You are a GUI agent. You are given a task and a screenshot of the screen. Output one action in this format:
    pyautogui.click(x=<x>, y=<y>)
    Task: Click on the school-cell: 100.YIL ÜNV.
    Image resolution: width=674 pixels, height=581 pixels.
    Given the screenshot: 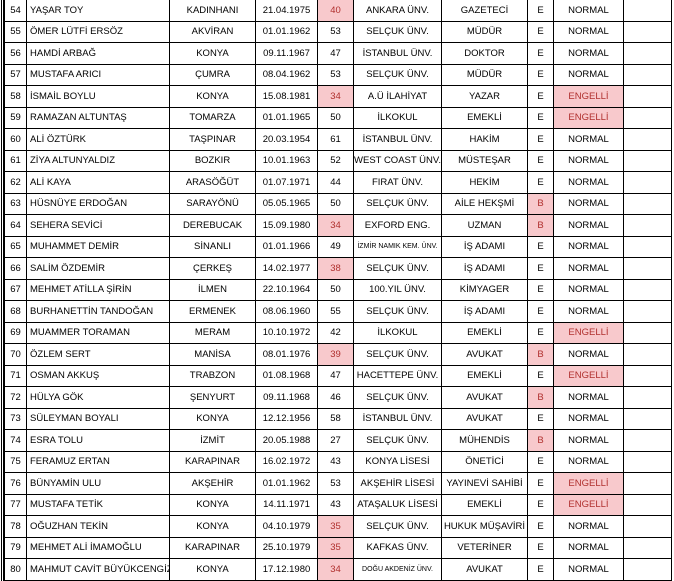 What is the action you would take?
    pyautogui.click(x=397, y=289)
    